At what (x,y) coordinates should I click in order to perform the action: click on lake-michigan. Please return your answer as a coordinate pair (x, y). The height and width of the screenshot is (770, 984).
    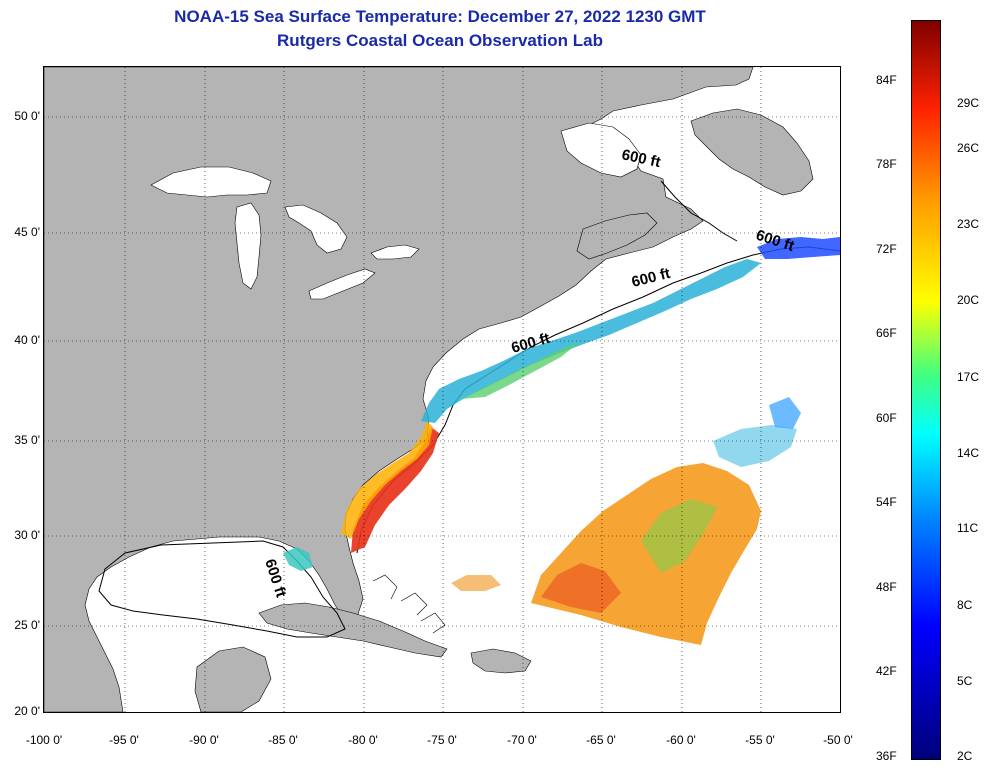
    Looking at the image, I should click on (248, 246).